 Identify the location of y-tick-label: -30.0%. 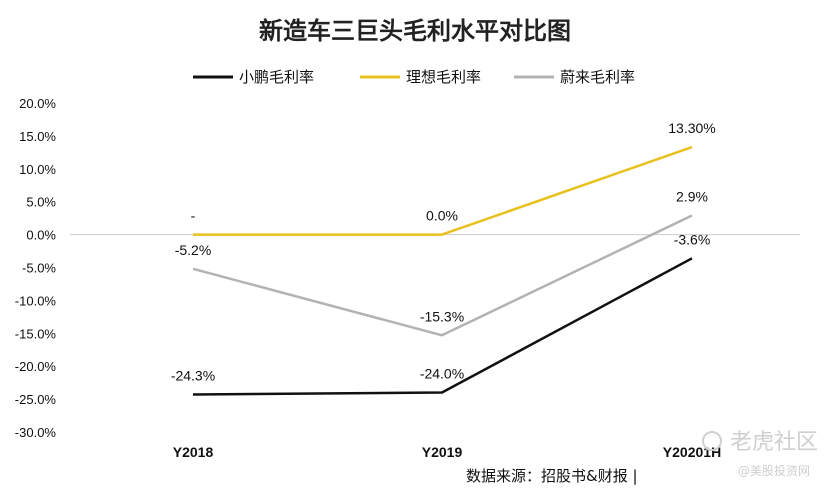
(36, 432).